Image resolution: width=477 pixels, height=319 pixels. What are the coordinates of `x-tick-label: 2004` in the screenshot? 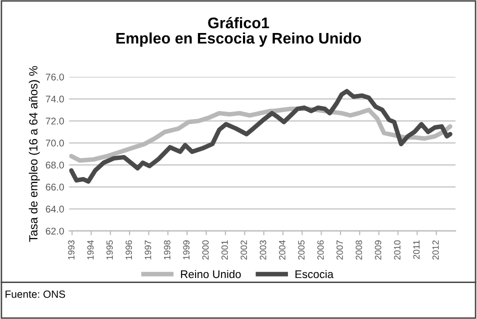 It's located at (282, 250).